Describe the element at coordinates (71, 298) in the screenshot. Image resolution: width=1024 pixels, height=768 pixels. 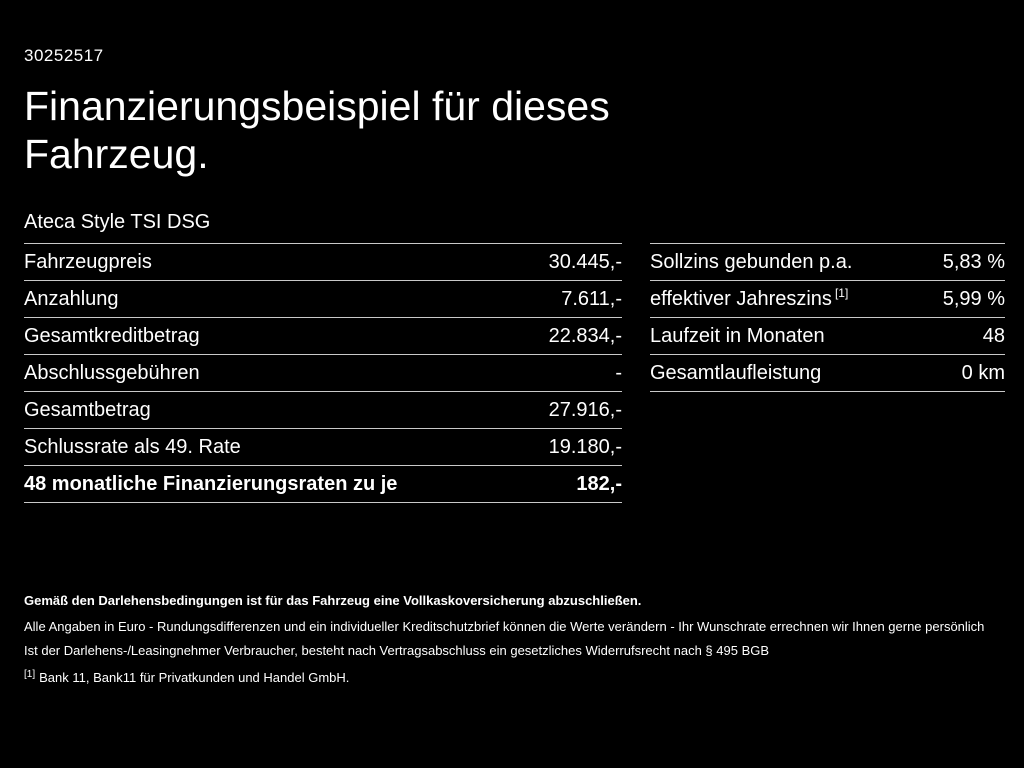
I see `row-label: Anzahlung` at that location.